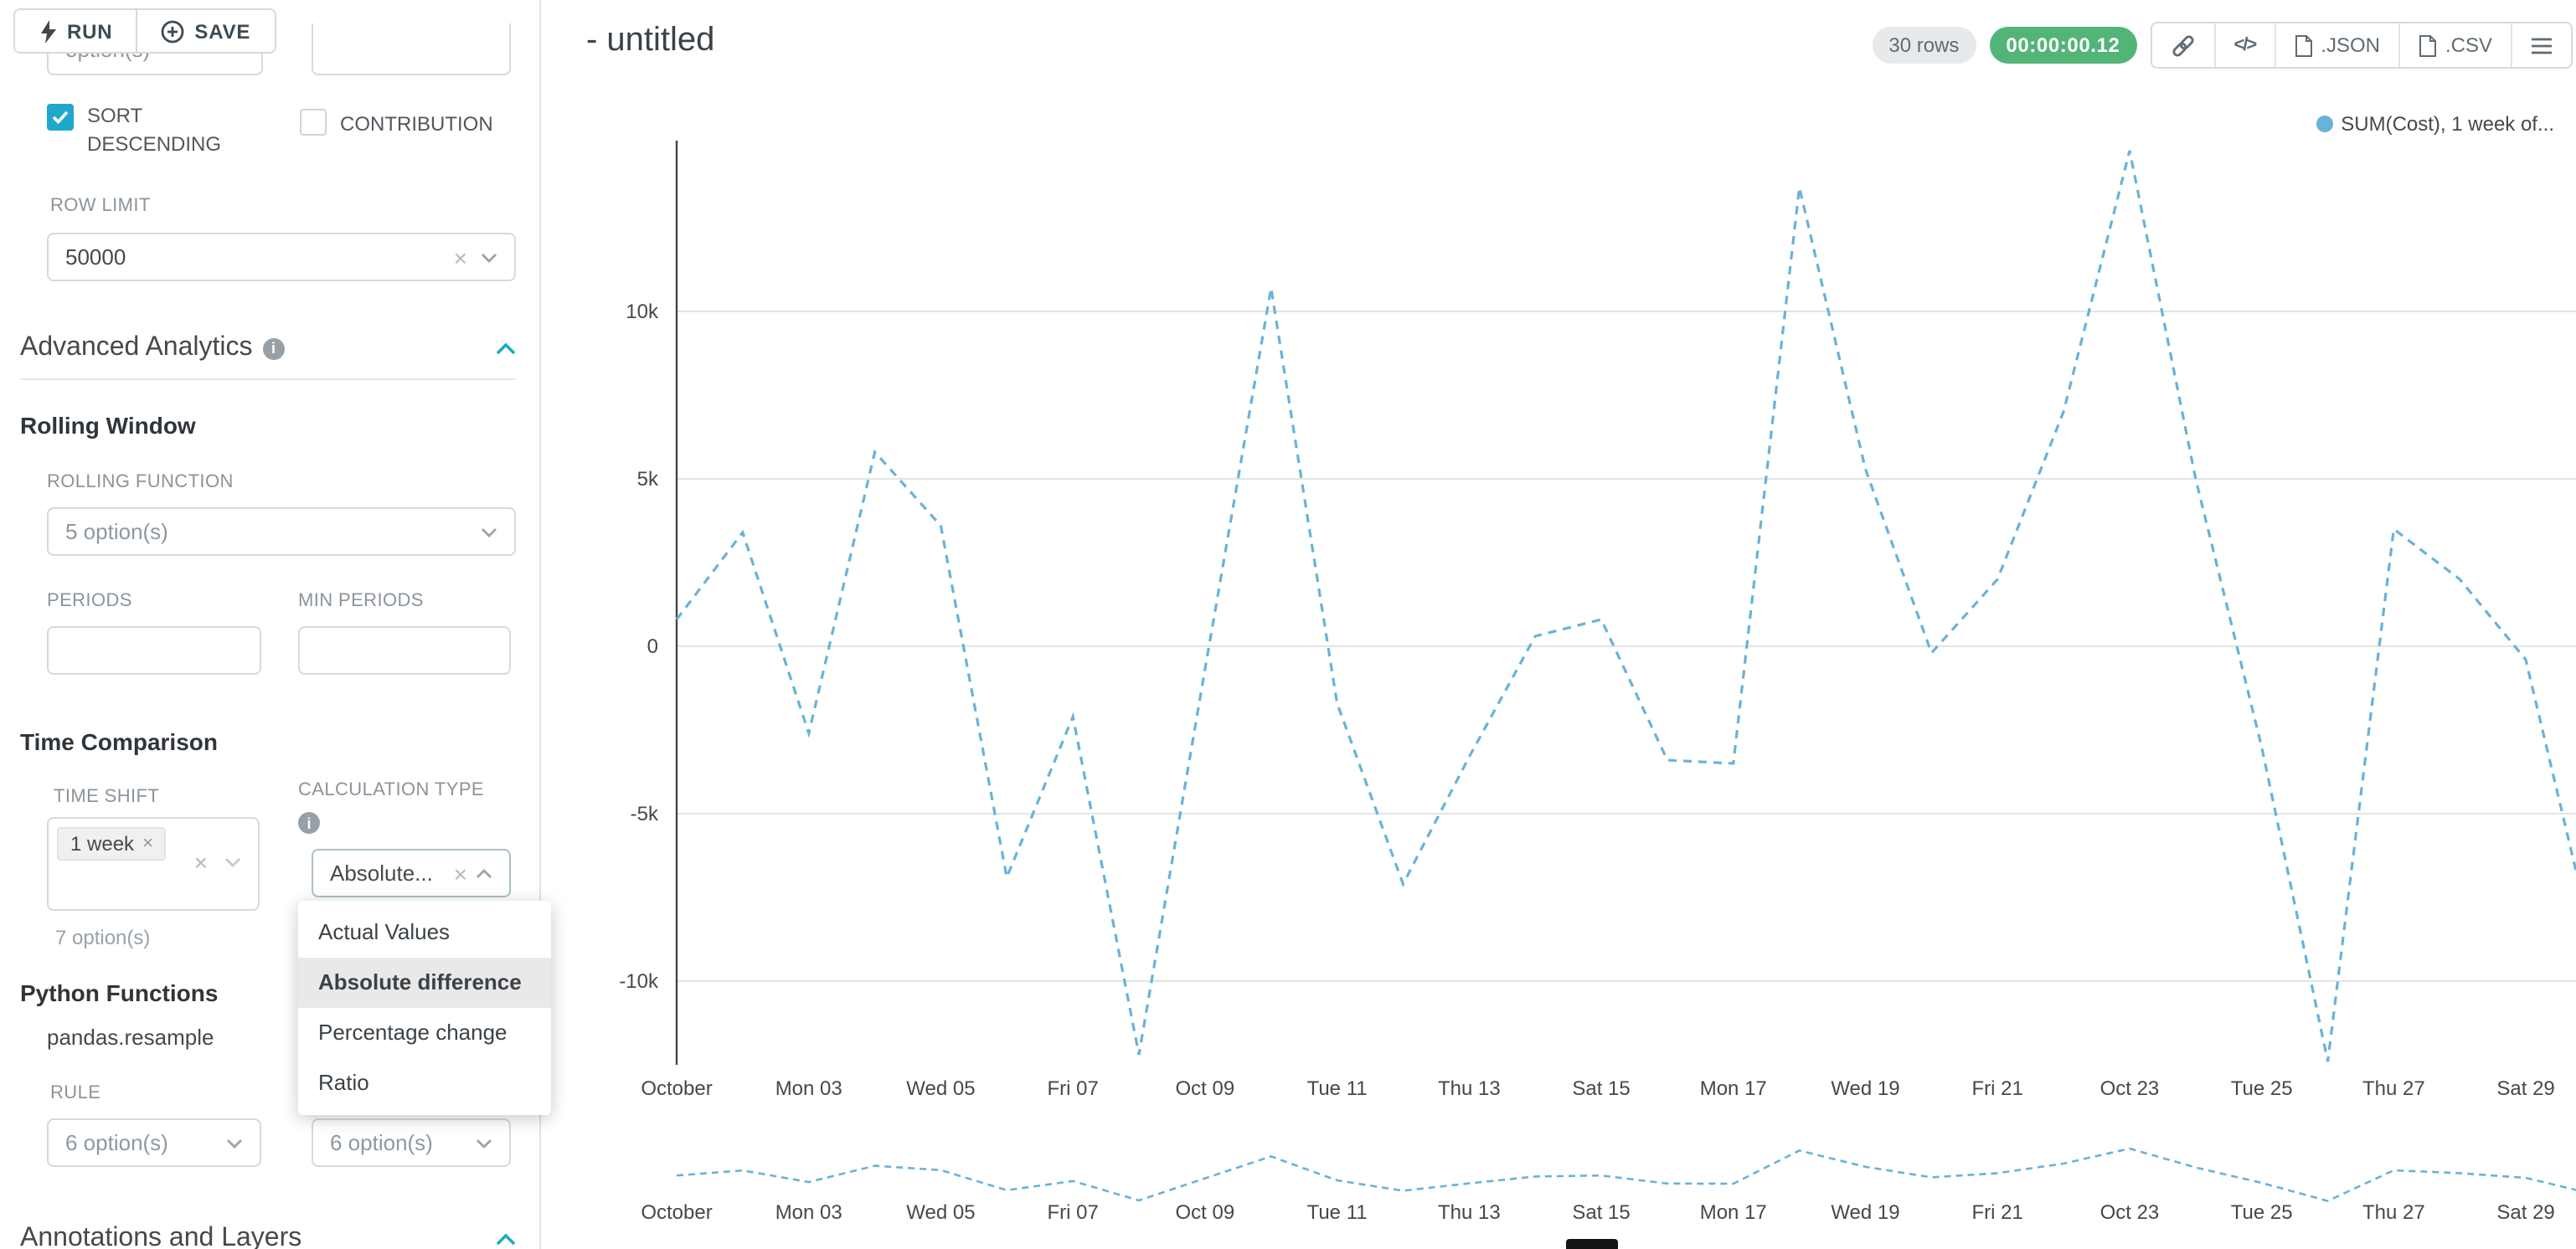  Describe the element at coordinates (107, 797) in the screenshot. I see `time-shift-label: TIME SHIFT` at that location.